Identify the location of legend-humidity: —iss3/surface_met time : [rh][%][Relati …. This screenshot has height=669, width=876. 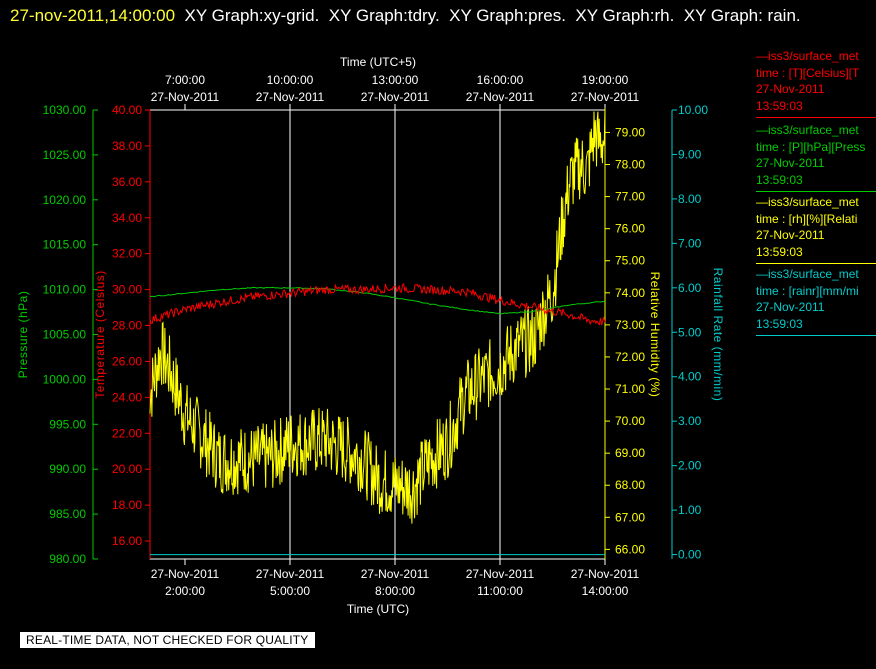
(816, 229).